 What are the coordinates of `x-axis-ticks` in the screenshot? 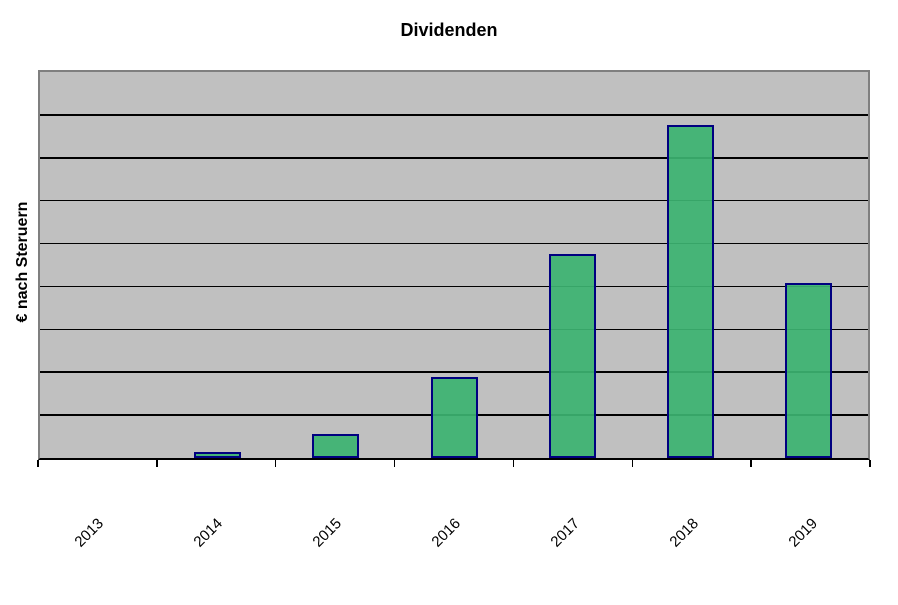 It's located at (454, 464).